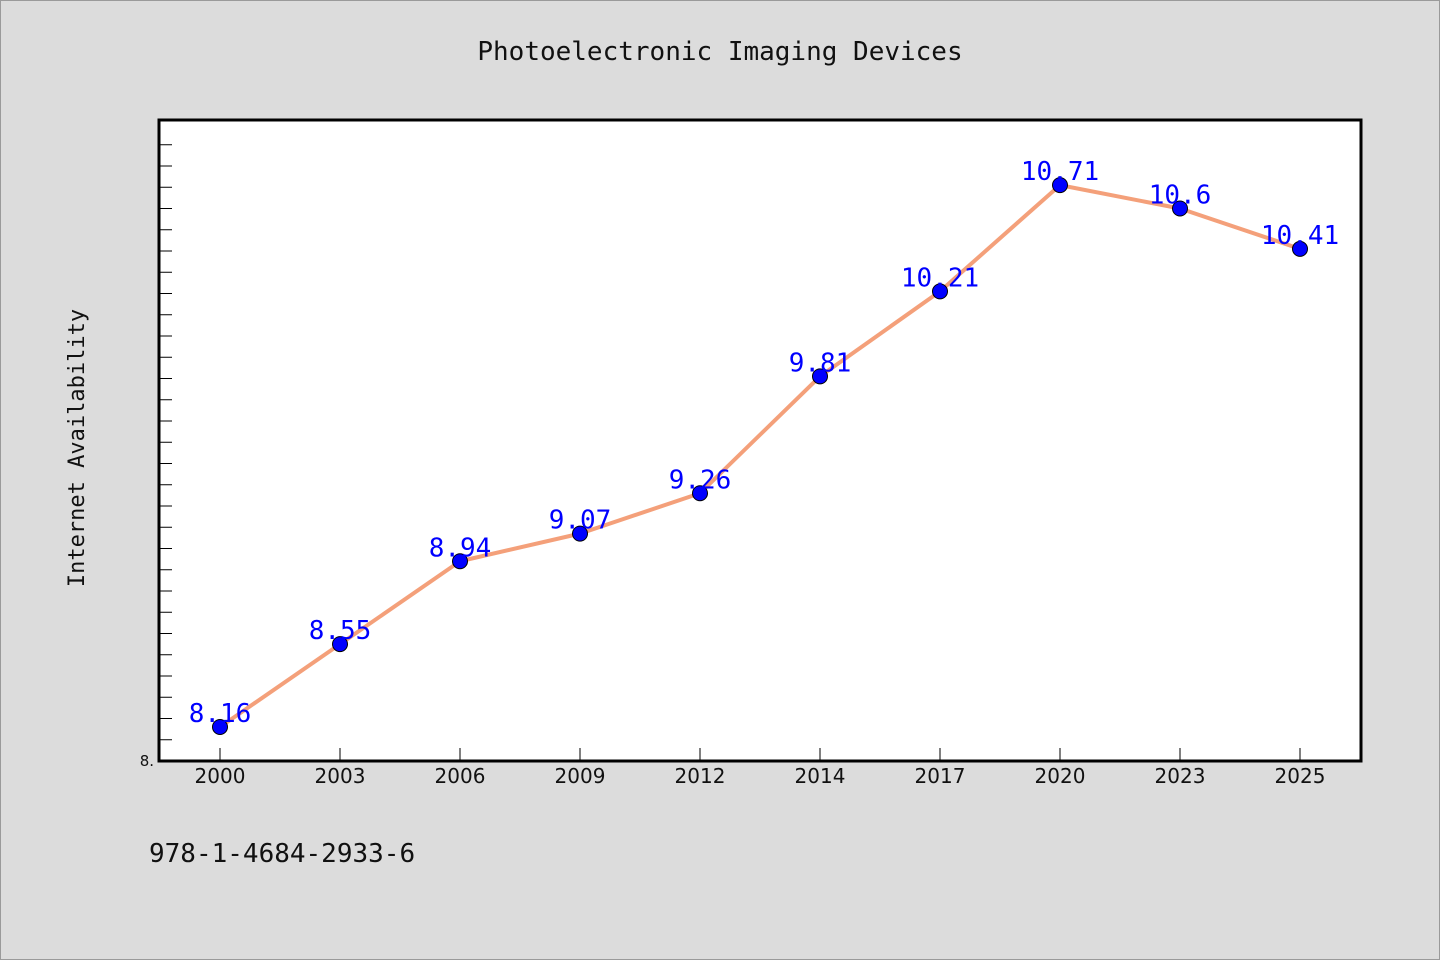  Describe the element at coordinates (1300, 776) in the screenshot. I see `x-tick-label: 2025` at that location.